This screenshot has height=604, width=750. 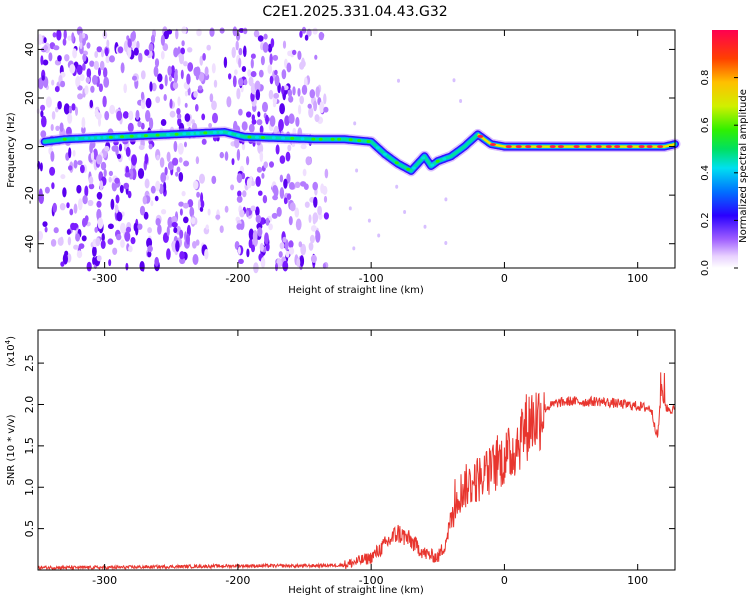 I want to click on figure-title: C2E1.2025.331.04.43.G32, so click(x=354, y=12).